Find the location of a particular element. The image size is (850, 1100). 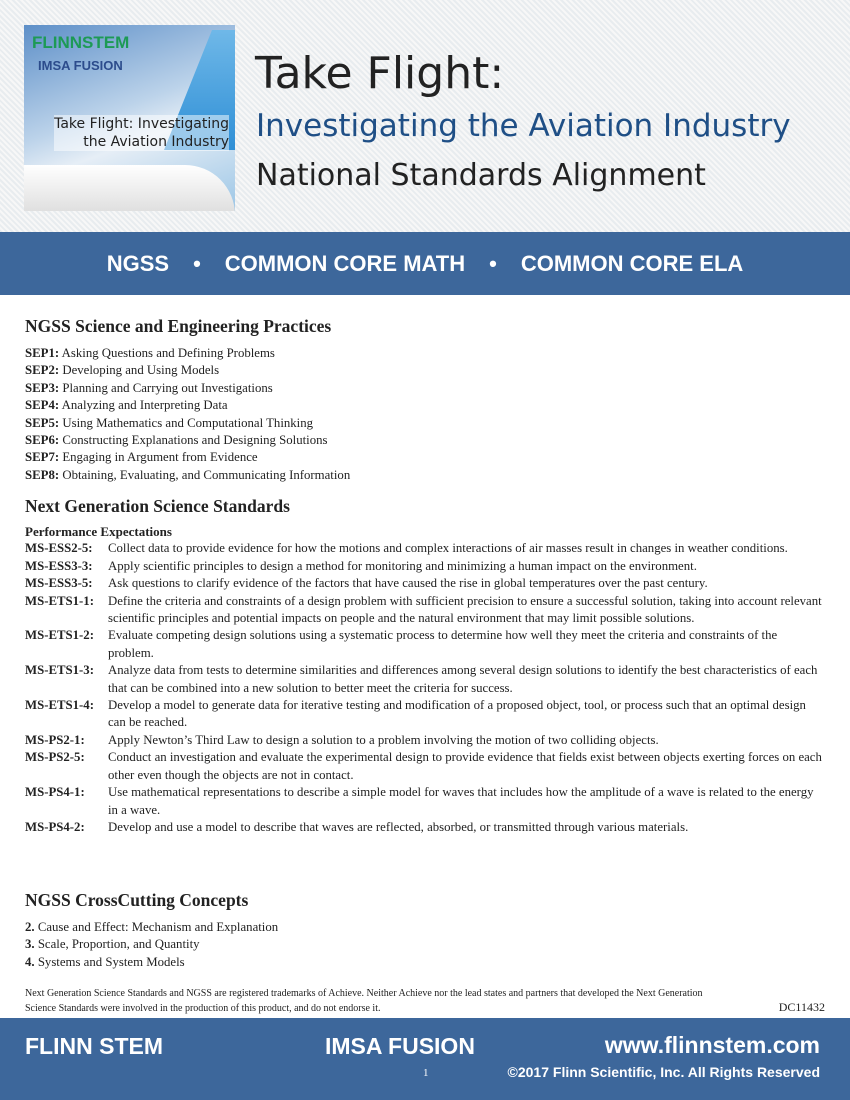

item-code: SEP4: is located at coordinates (42, 405).